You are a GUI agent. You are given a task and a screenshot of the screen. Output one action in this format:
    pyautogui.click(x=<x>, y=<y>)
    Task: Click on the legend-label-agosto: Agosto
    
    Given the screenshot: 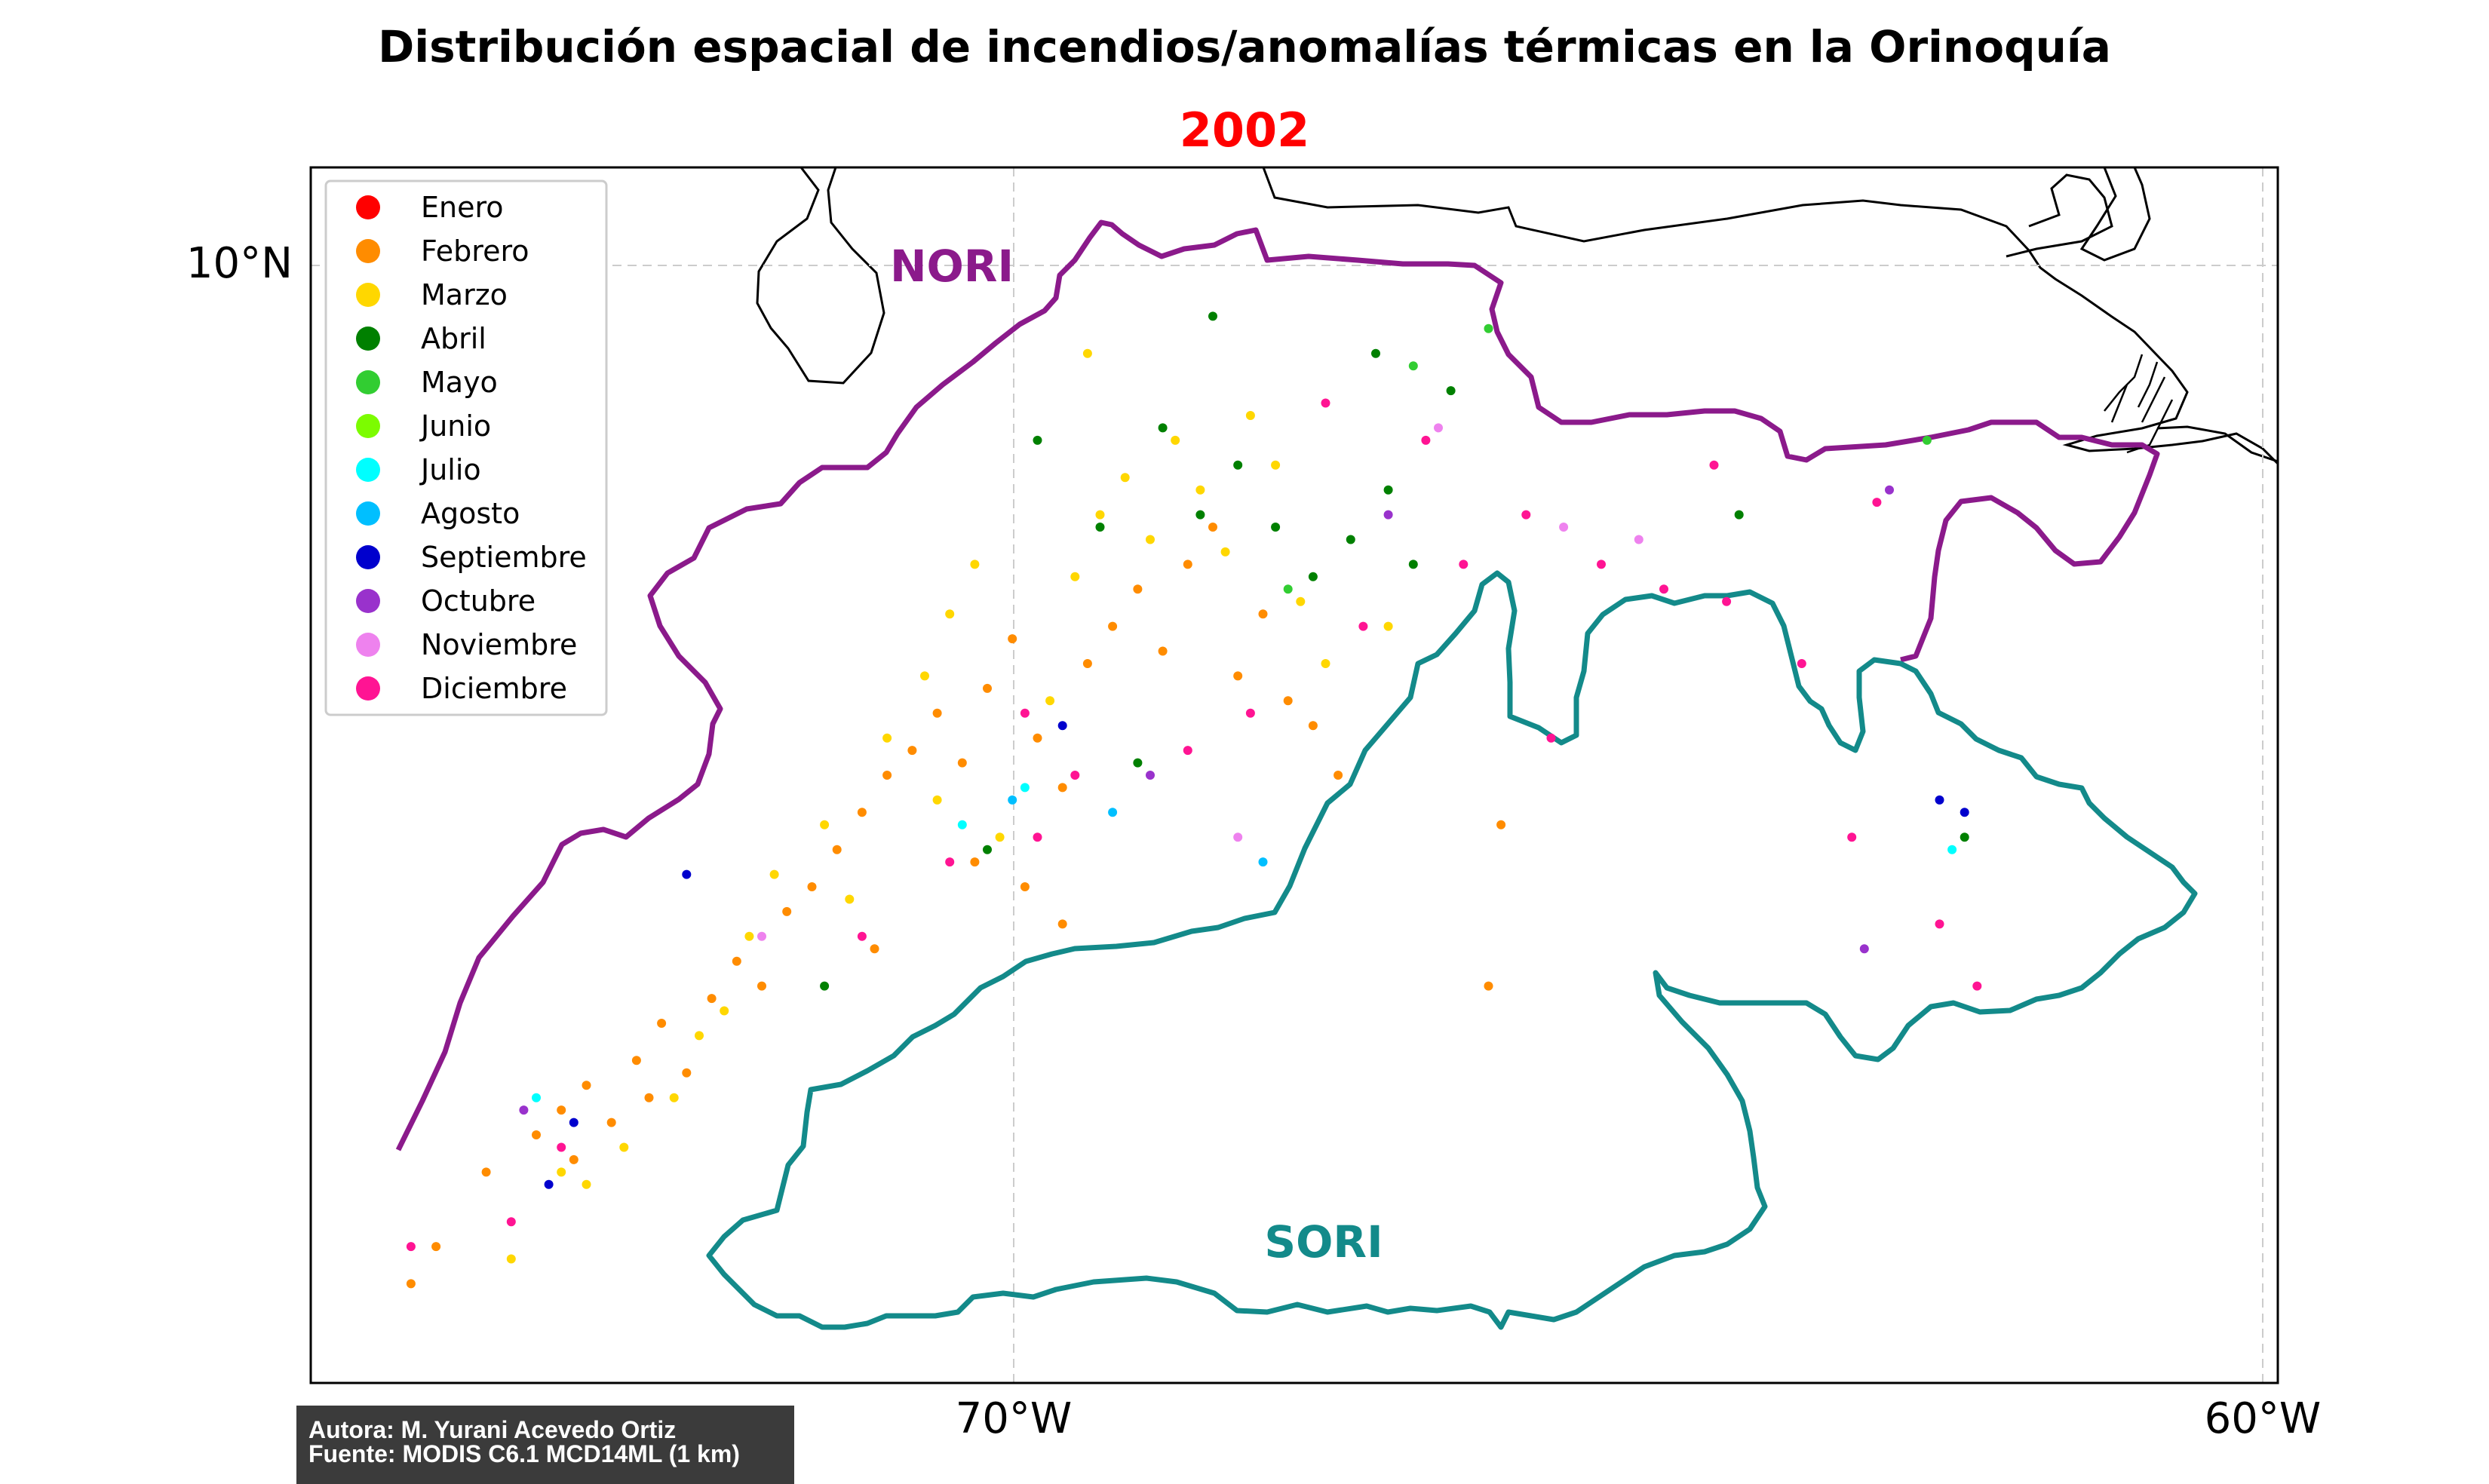 What is the action you would take?
    pyautogui.click(x=471, y=513)
    